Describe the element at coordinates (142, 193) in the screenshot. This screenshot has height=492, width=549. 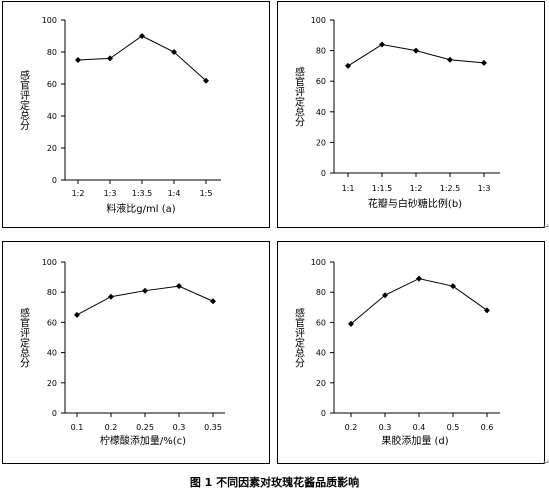
I see `x-tick-label: 1:3.5` at that location.